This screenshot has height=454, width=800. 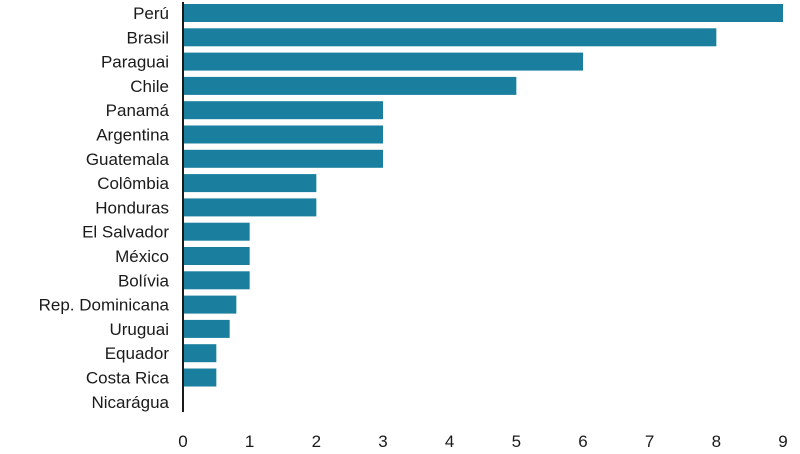 I want to click on category-label: Uruguai, so click(x=139, y=329).